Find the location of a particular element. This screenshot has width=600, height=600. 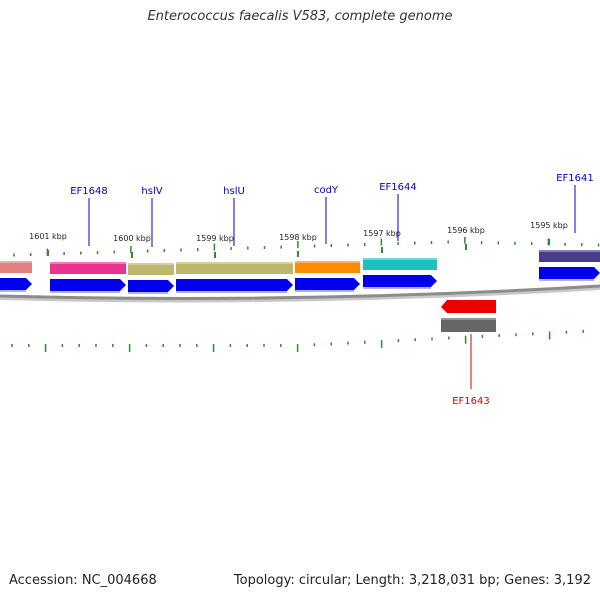

kbp-tick-label: 1601 kbp is located at coordinates (48, 236).